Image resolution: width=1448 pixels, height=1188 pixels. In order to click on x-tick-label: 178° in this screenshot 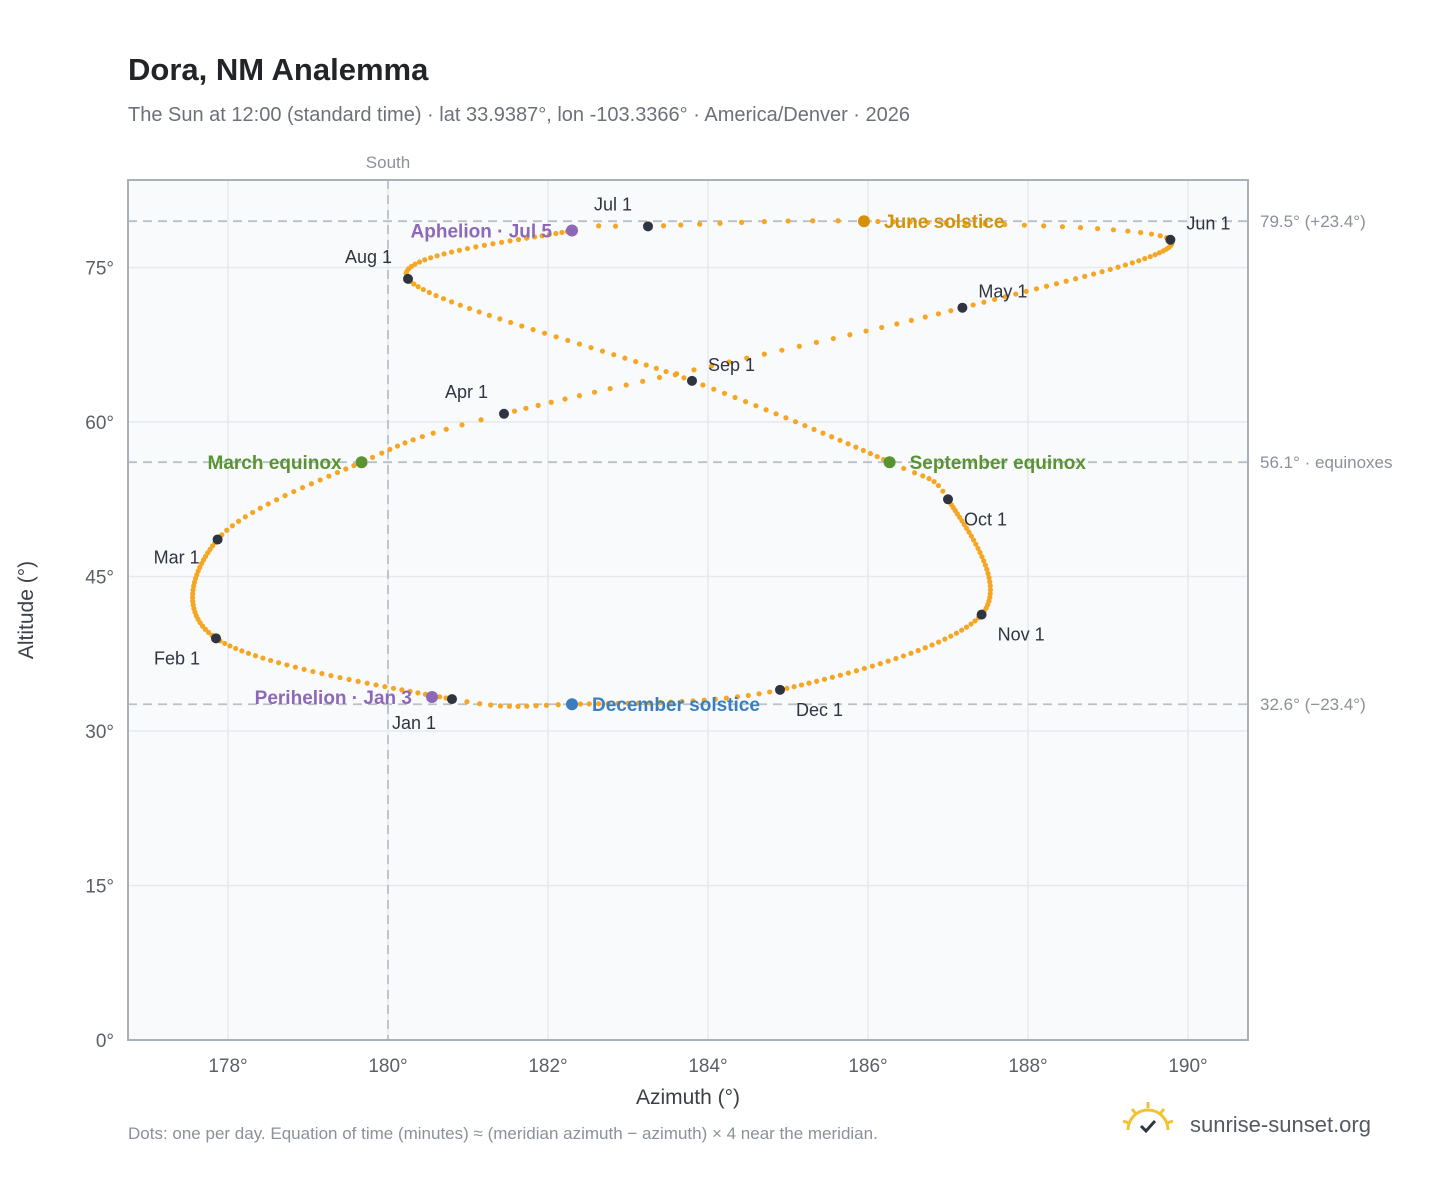, I will do `click(227, 1066)`.